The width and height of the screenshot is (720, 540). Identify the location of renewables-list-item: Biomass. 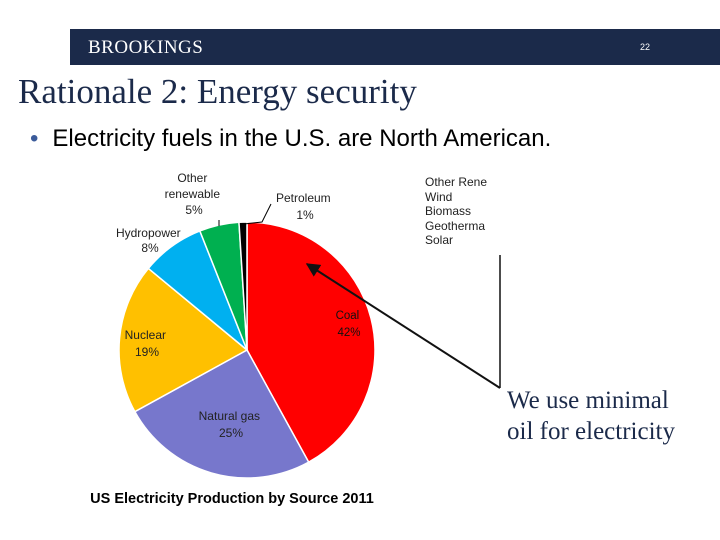
(448, 211).